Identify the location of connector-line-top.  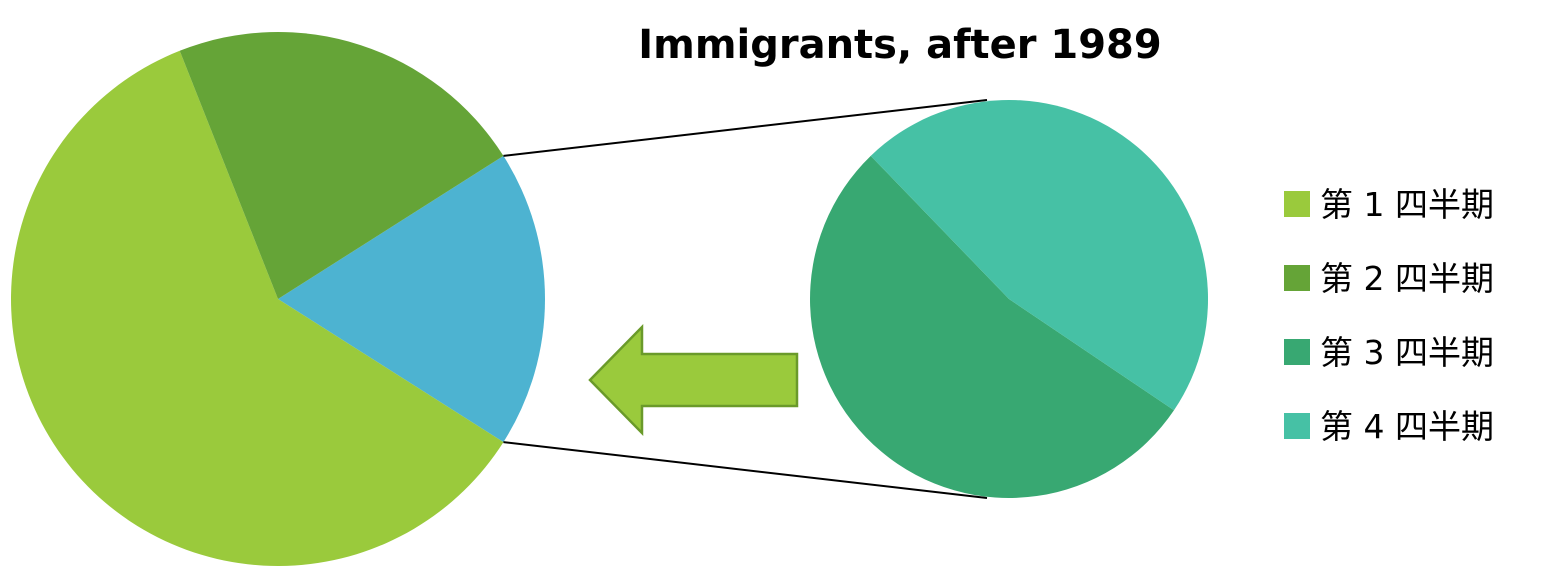
(745, 128).